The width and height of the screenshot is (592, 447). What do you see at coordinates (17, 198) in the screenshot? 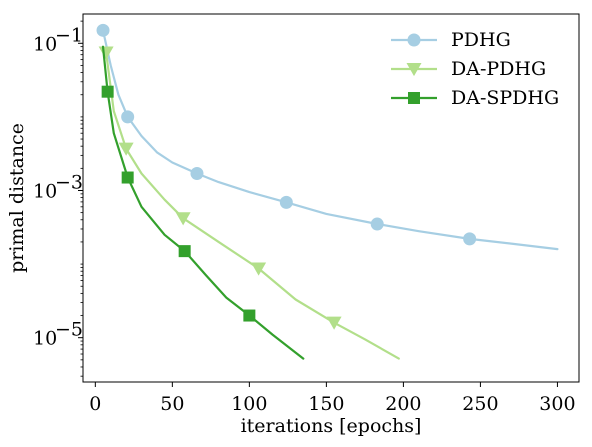
I see `y-axis-label: primal distance` at bounding box center [17, 198].